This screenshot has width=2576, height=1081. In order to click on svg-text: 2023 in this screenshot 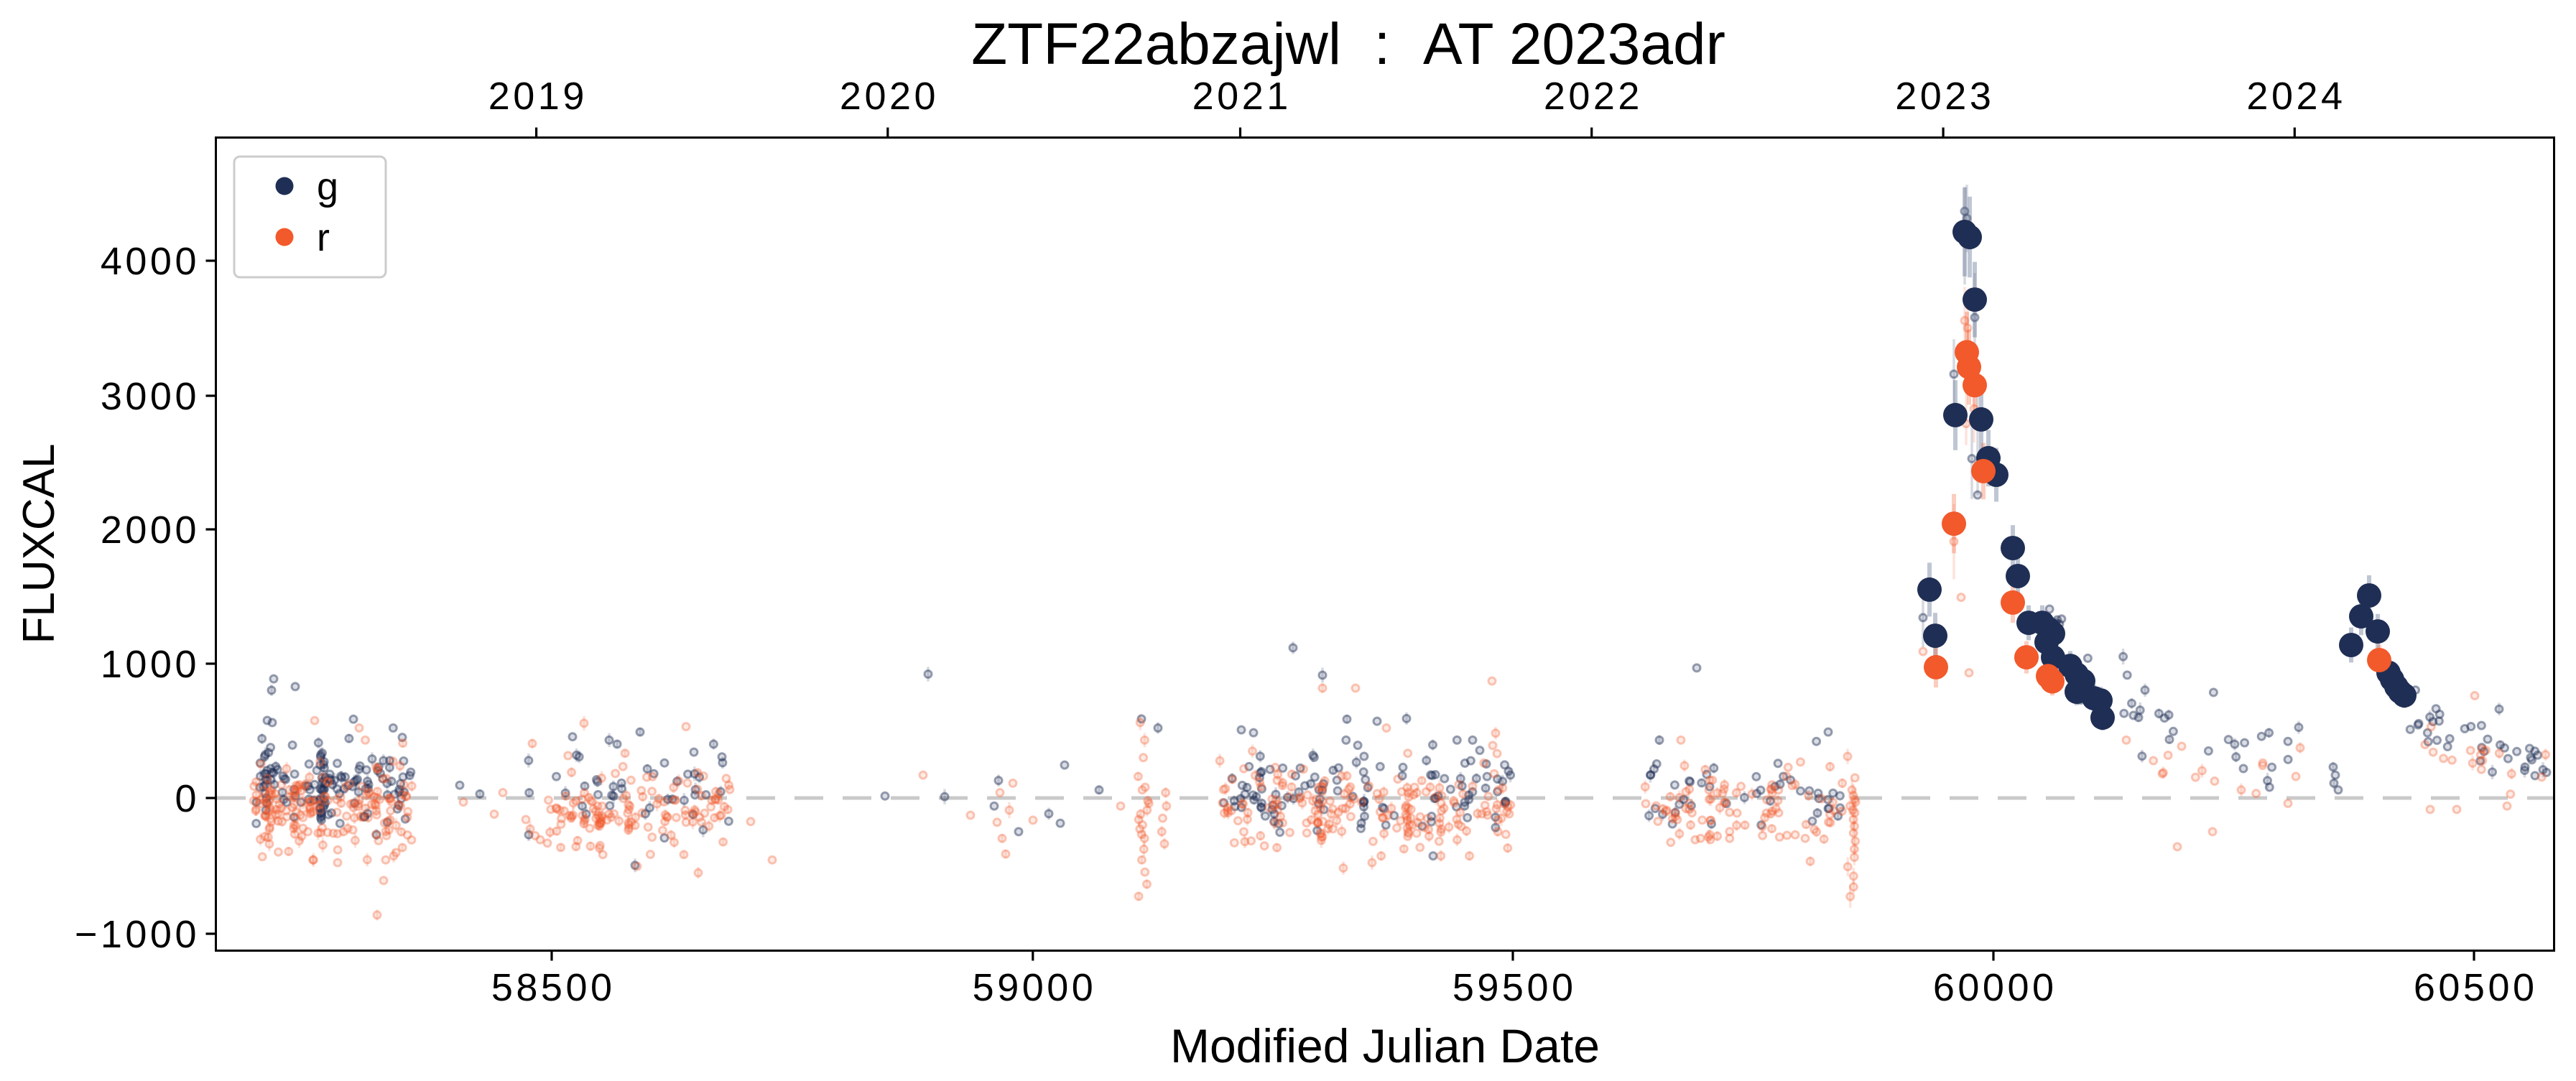, I will do `click(1944, 97)`.